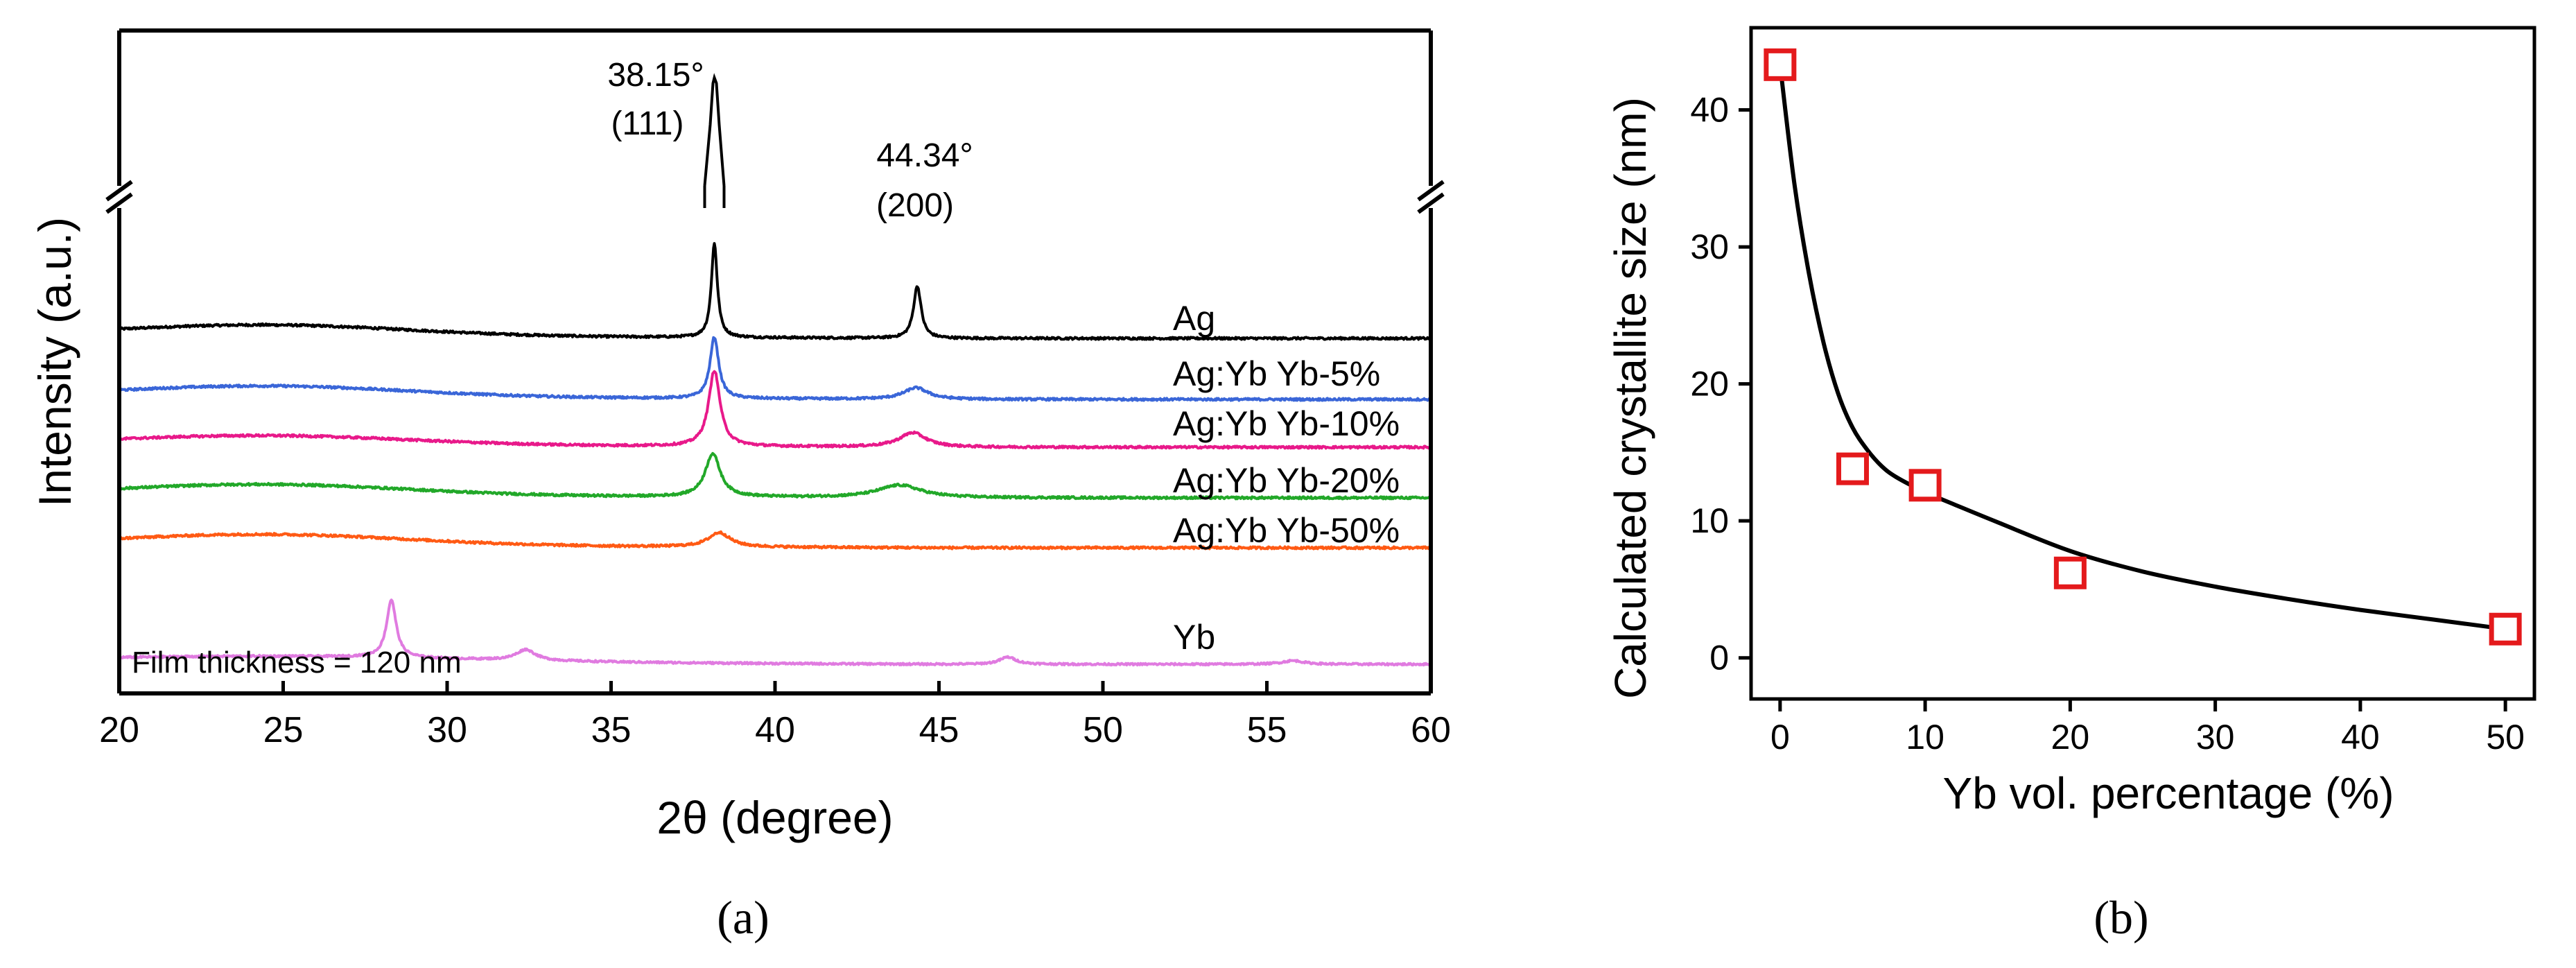  Describe the element at coordinates (1719, 658) in the screenshot. I see `b-y-tick-label-0: 0` at that location.